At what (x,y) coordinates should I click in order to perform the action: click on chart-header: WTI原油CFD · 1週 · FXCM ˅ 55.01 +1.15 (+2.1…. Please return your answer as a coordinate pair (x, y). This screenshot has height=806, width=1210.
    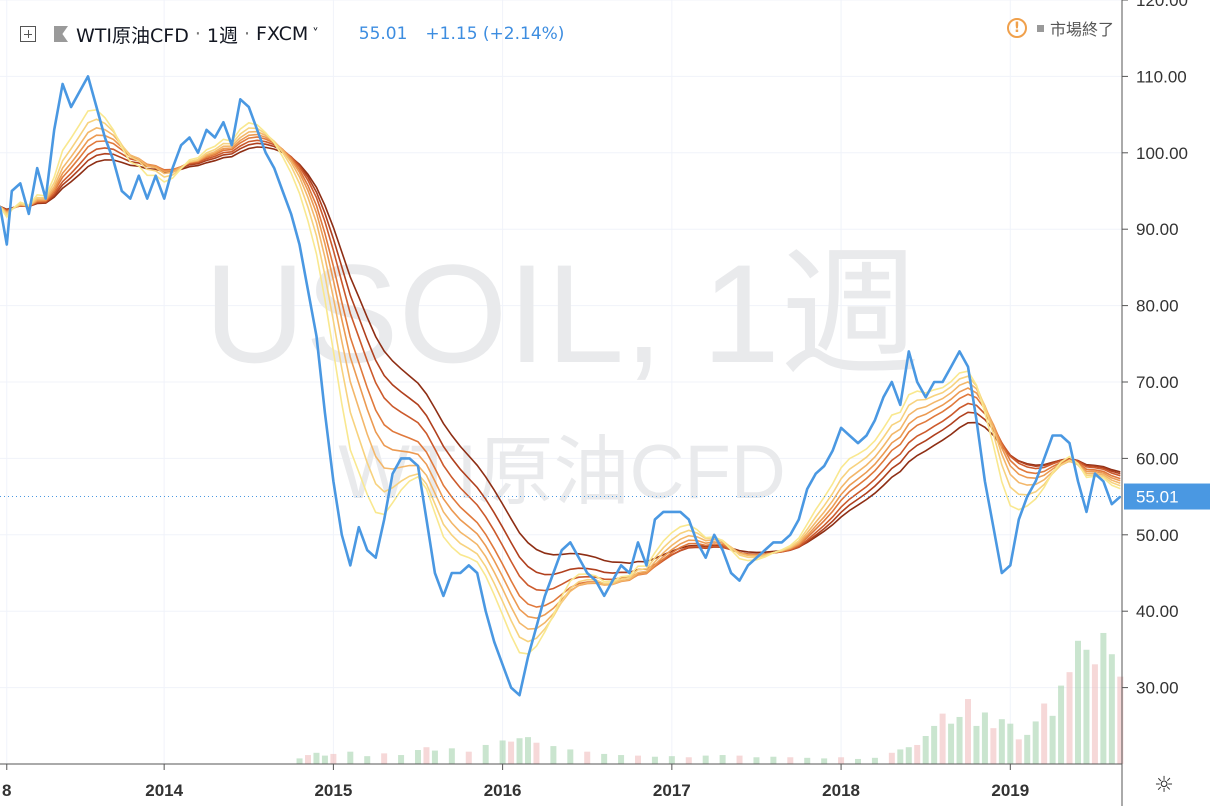
    Looking at the image, I should click on (560, 34).